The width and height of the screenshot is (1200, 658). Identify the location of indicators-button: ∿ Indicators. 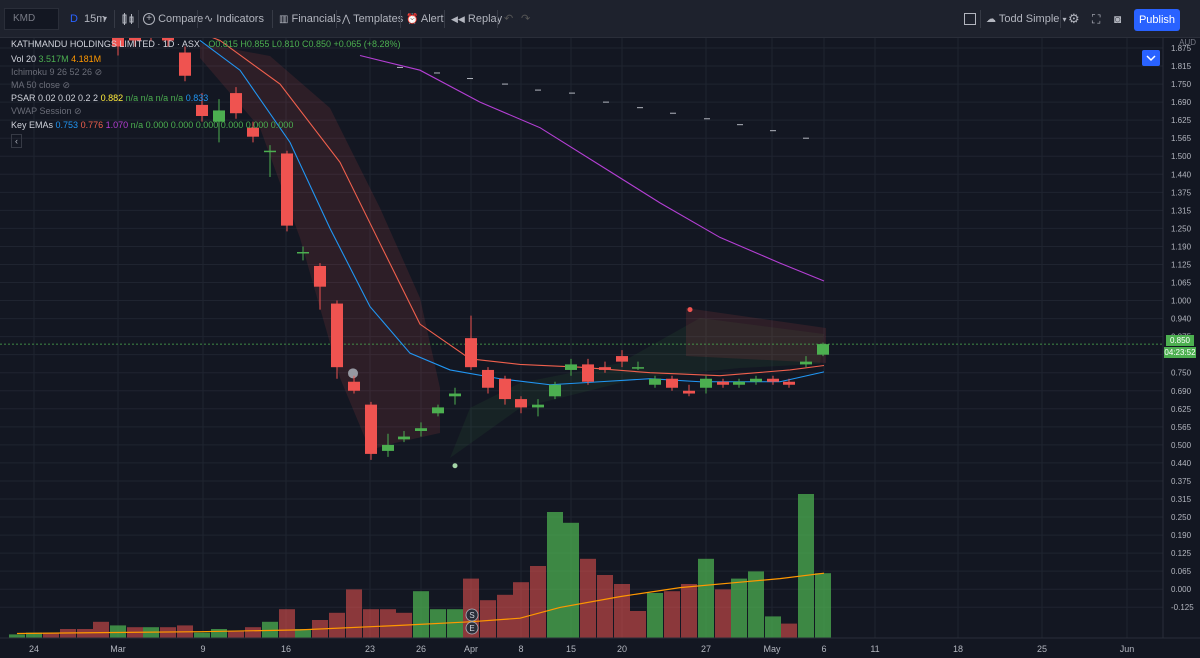
(234, 19).